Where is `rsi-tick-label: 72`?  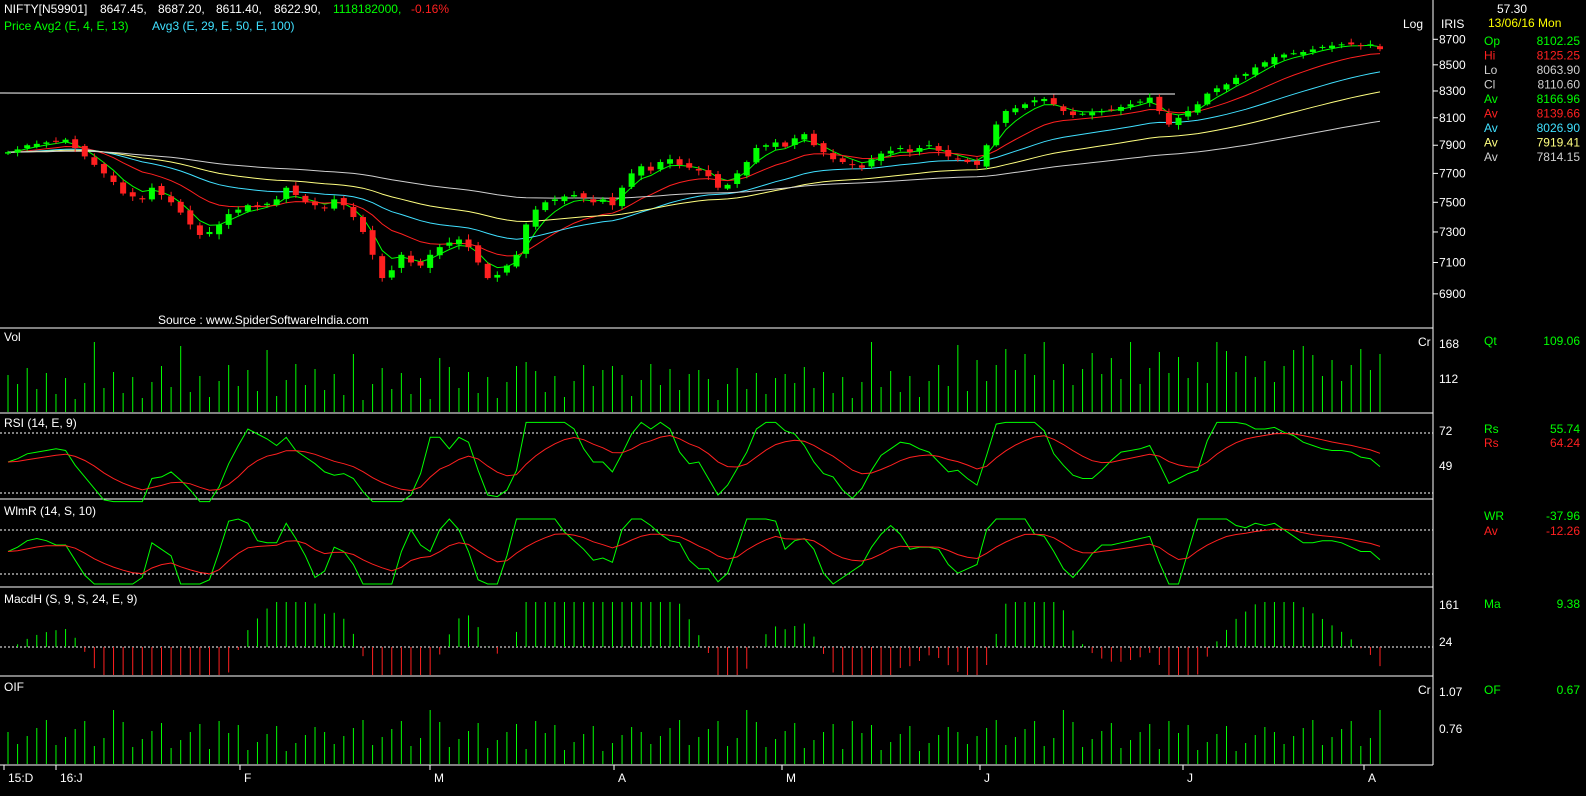
rsi-tick-label: 72 is located at coordinates (1446, 431).